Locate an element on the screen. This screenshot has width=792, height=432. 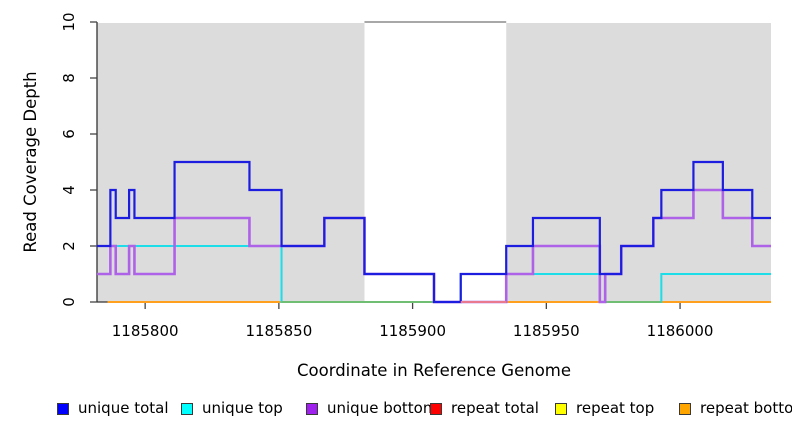
y-tick-label: 6 is located at coordinates (69, 134).